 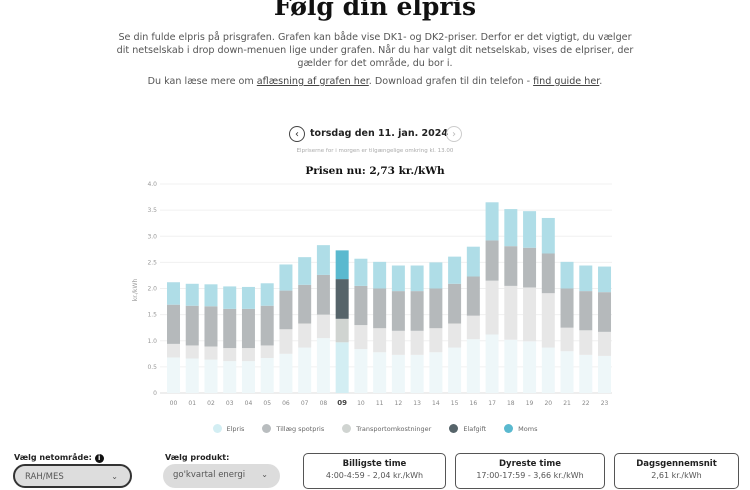 I want to click on legend-item: Elafgift, so click(x=467, y=428).